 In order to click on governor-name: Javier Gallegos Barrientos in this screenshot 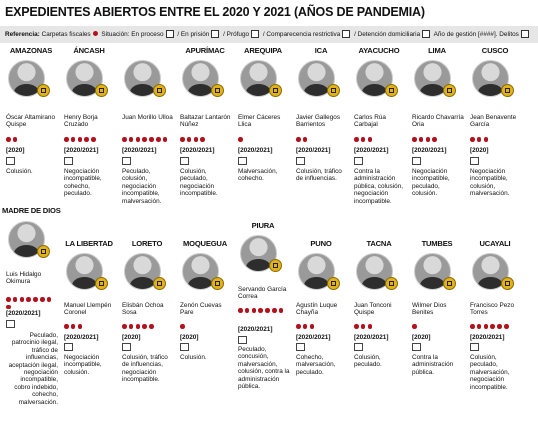, I will do `click(318, 121)`.